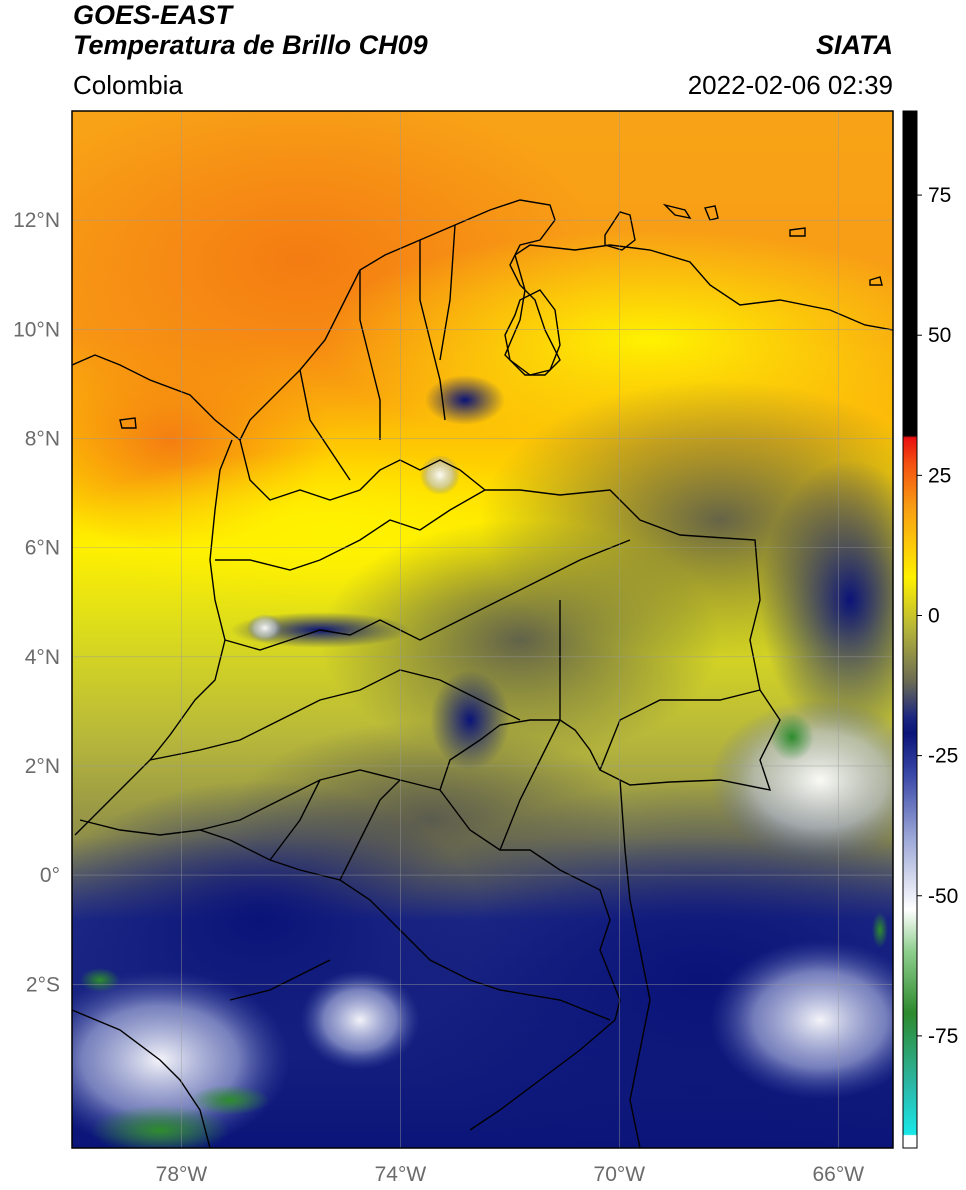  What do you see at coordinates (790, 85) in the screenshot?
I see `timestamp-label: 2022-02-06 02:39` at bounding box center [790, 85].